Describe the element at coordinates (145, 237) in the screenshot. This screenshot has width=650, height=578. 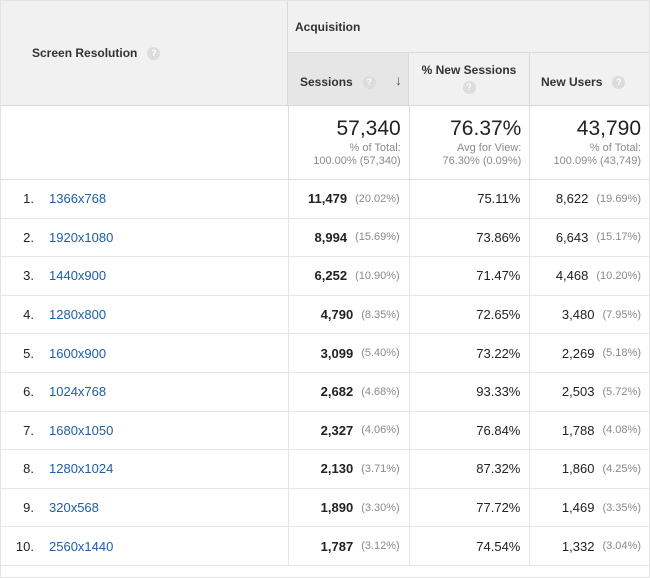
I see `dimension-cell: 2. 1920x1080` at that location.